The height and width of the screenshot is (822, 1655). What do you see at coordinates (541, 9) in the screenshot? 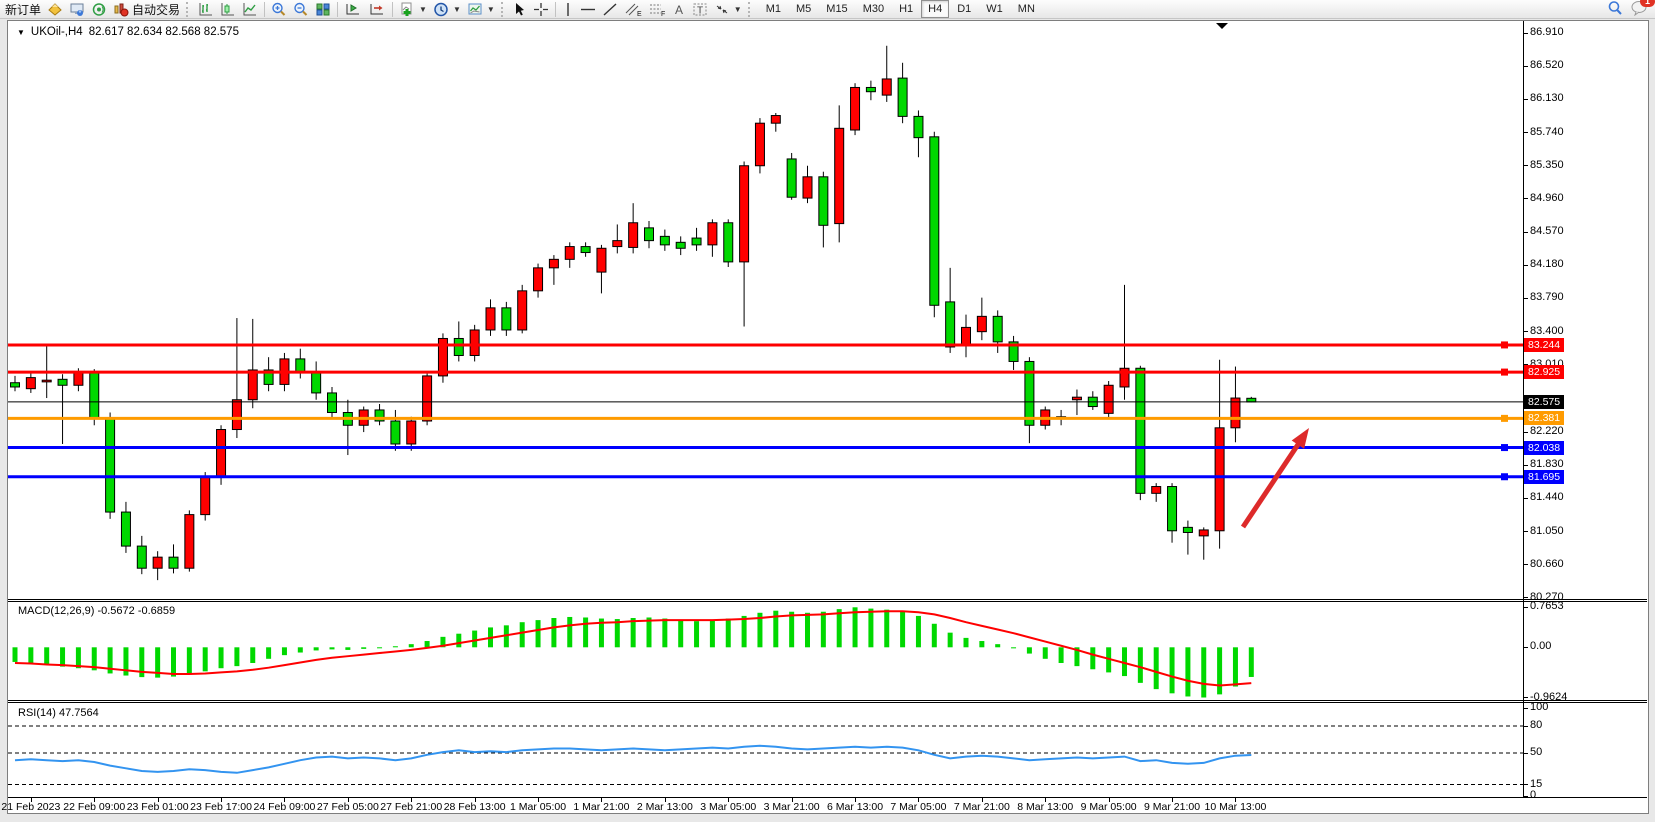
I see `crosshair-tool-icon` at bounding box center [541, 9].